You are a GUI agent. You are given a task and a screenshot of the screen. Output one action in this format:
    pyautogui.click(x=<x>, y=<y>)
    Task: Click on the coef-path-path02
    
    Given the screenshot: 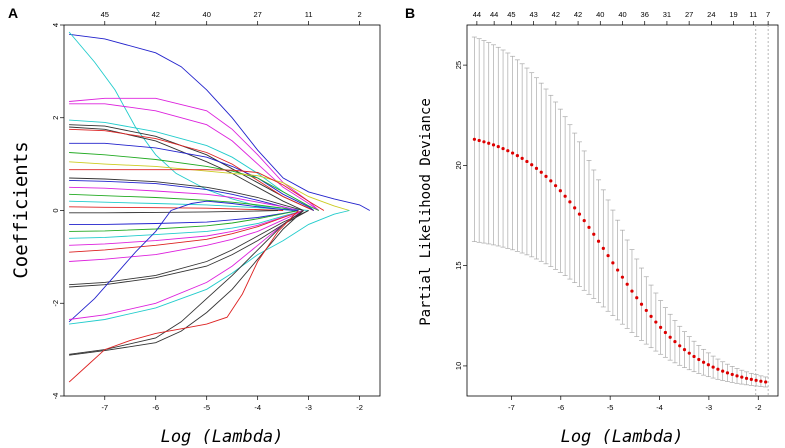 What is the action you would take?
    pyautogui.click(x=188, y=121)
    